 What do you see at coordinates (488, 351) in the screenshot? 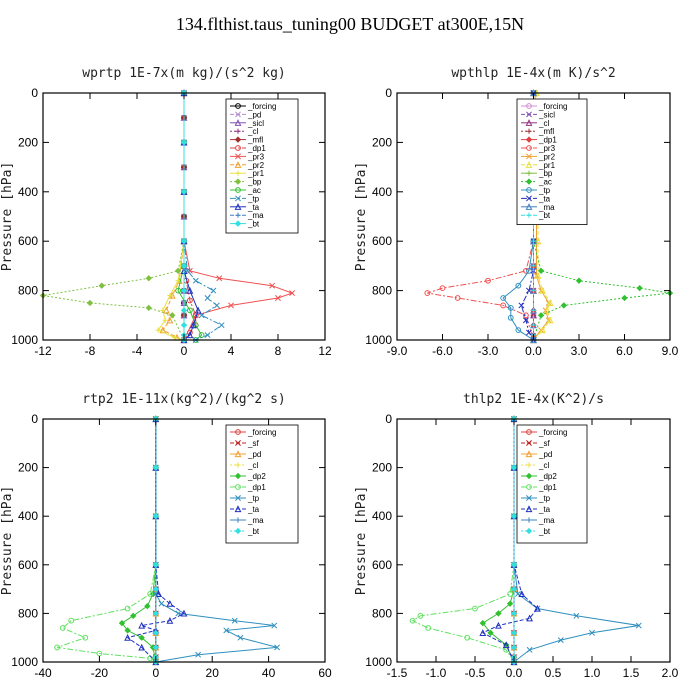
I see `x-tick-label: -3.0` at bounding box center [488, 351].